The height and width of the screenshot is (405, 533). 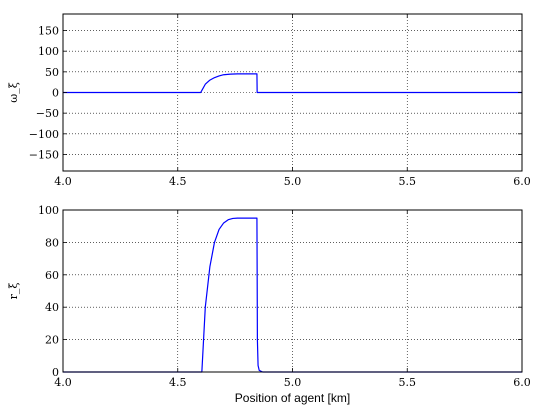 I want to click on y-tick-label: 20, so click(x=52, y=340).